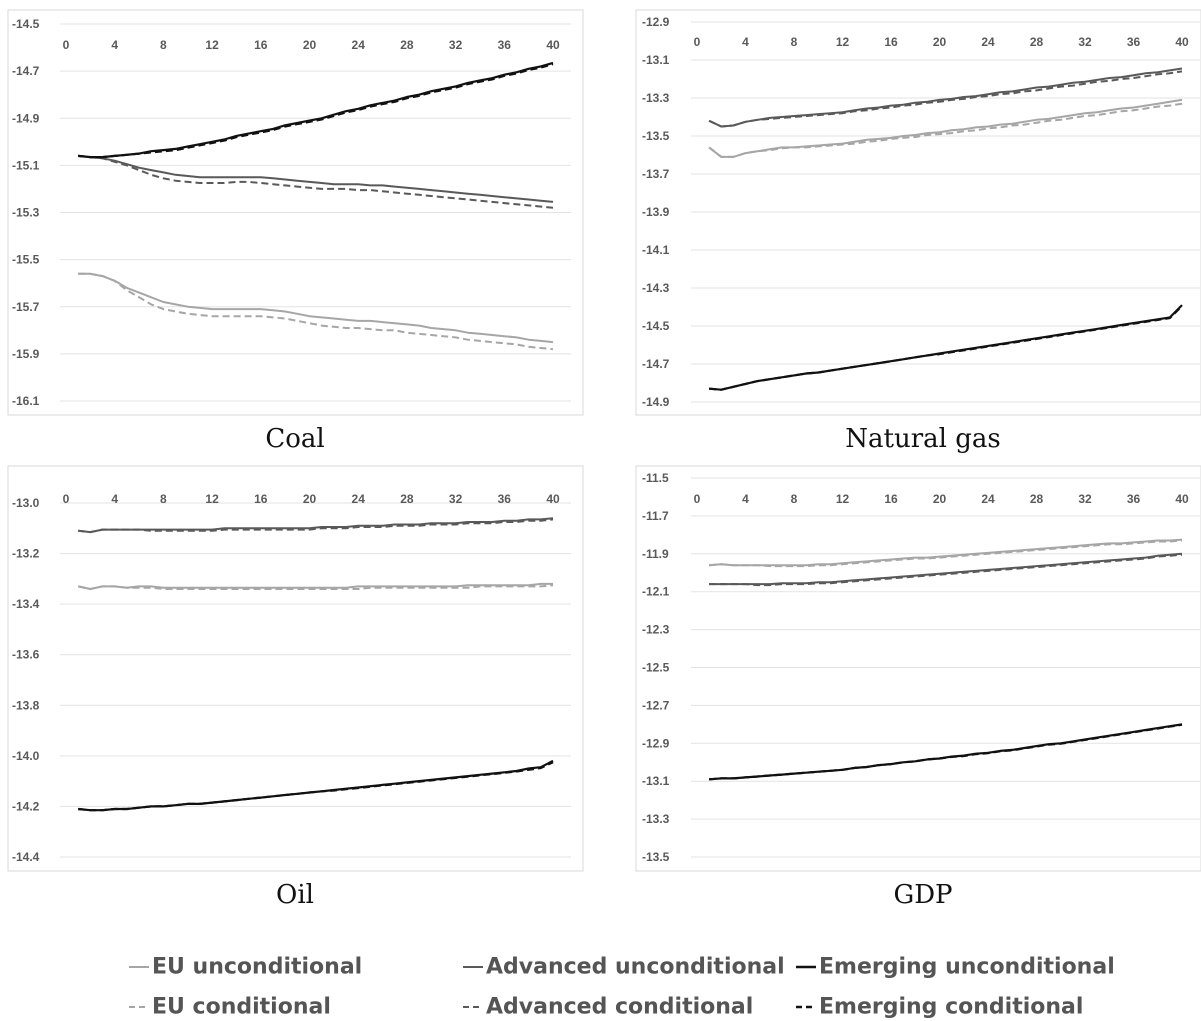 This screenshot has width=1201, height=1021. What do you see at coordinates (656, 250) in the screenshot?
I see `y-tick-label: -14.1` at bounding box center [656, 250].